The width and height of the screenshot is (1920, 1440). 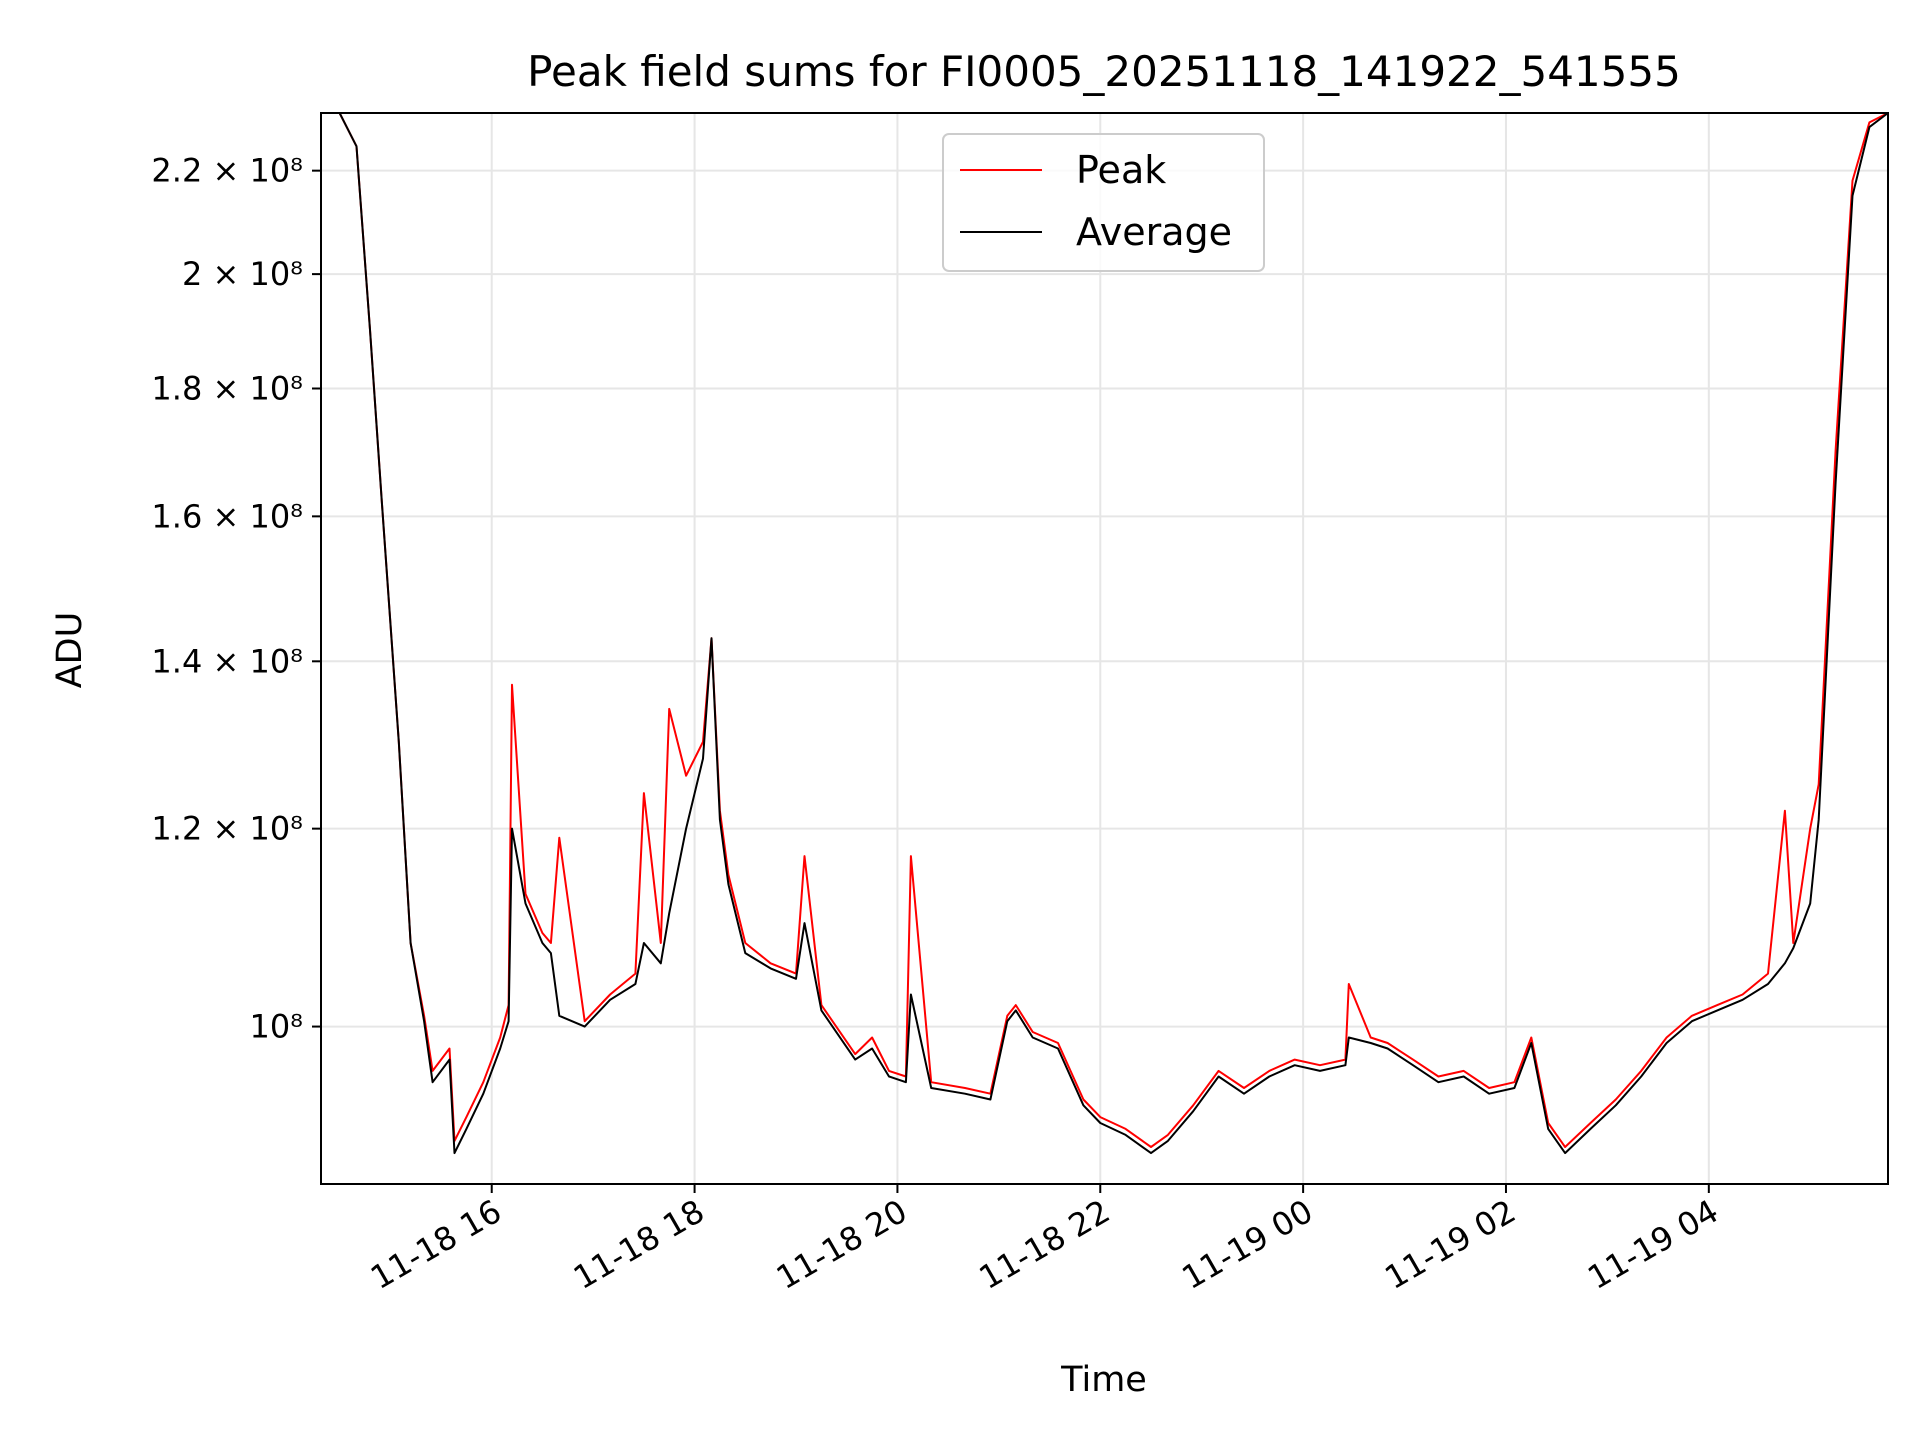 I want to click on legend-peak-label: Peak, so click(x=1121, y=170).